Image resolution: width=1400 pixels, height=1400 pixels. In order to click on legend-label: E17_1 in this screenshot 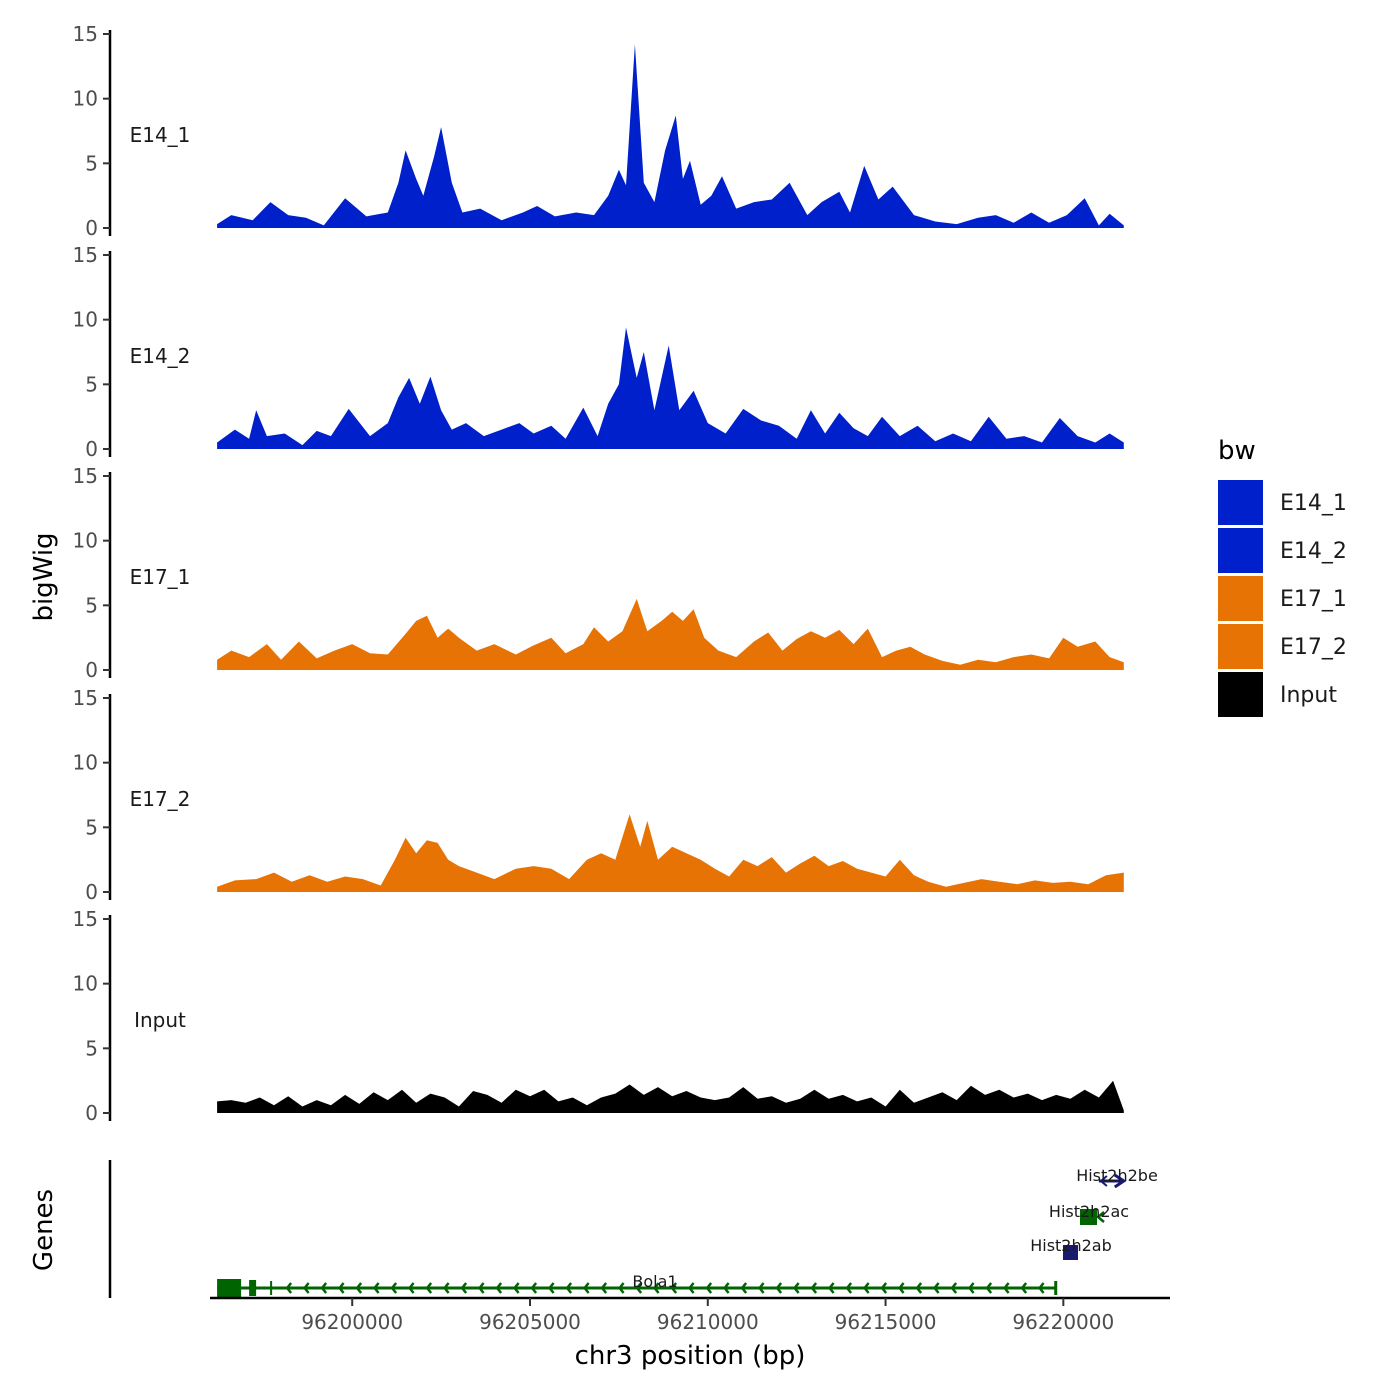, I will do `click(1313, 599)`.